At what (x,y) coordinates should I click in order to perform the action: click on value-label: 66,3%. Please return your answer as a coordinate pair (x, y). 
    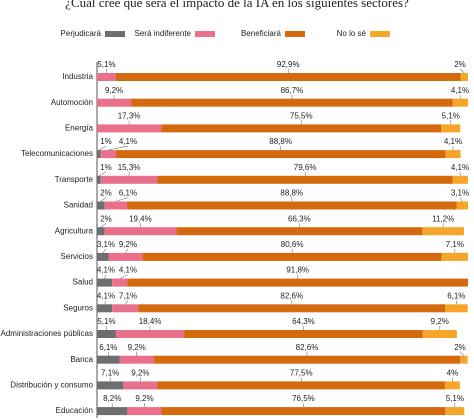
    Looking at the image, I should click on (299, 218).